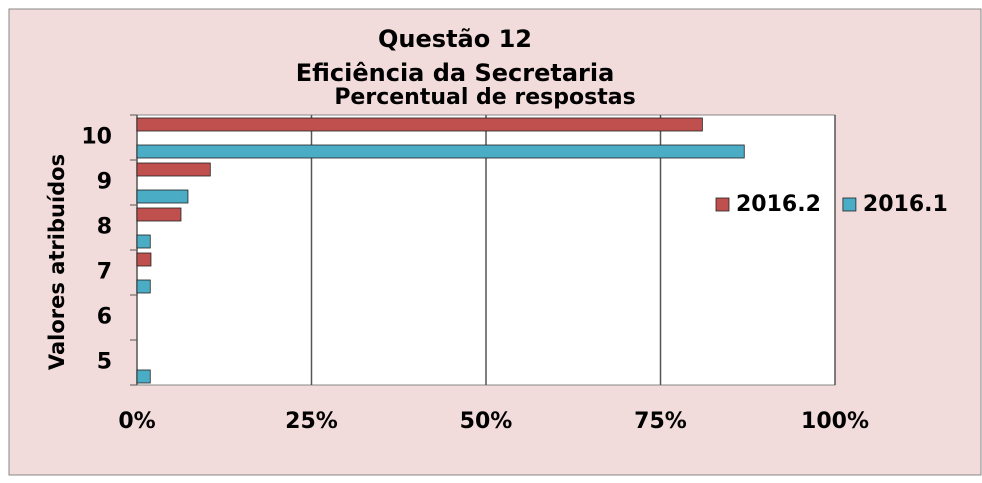 Image resolution: width=982 pixels, height=483 pixels. Describe the element at coordinates (57, 262) in the screenshot. I see `y-axis-label: Valores atribuídos` at that location.